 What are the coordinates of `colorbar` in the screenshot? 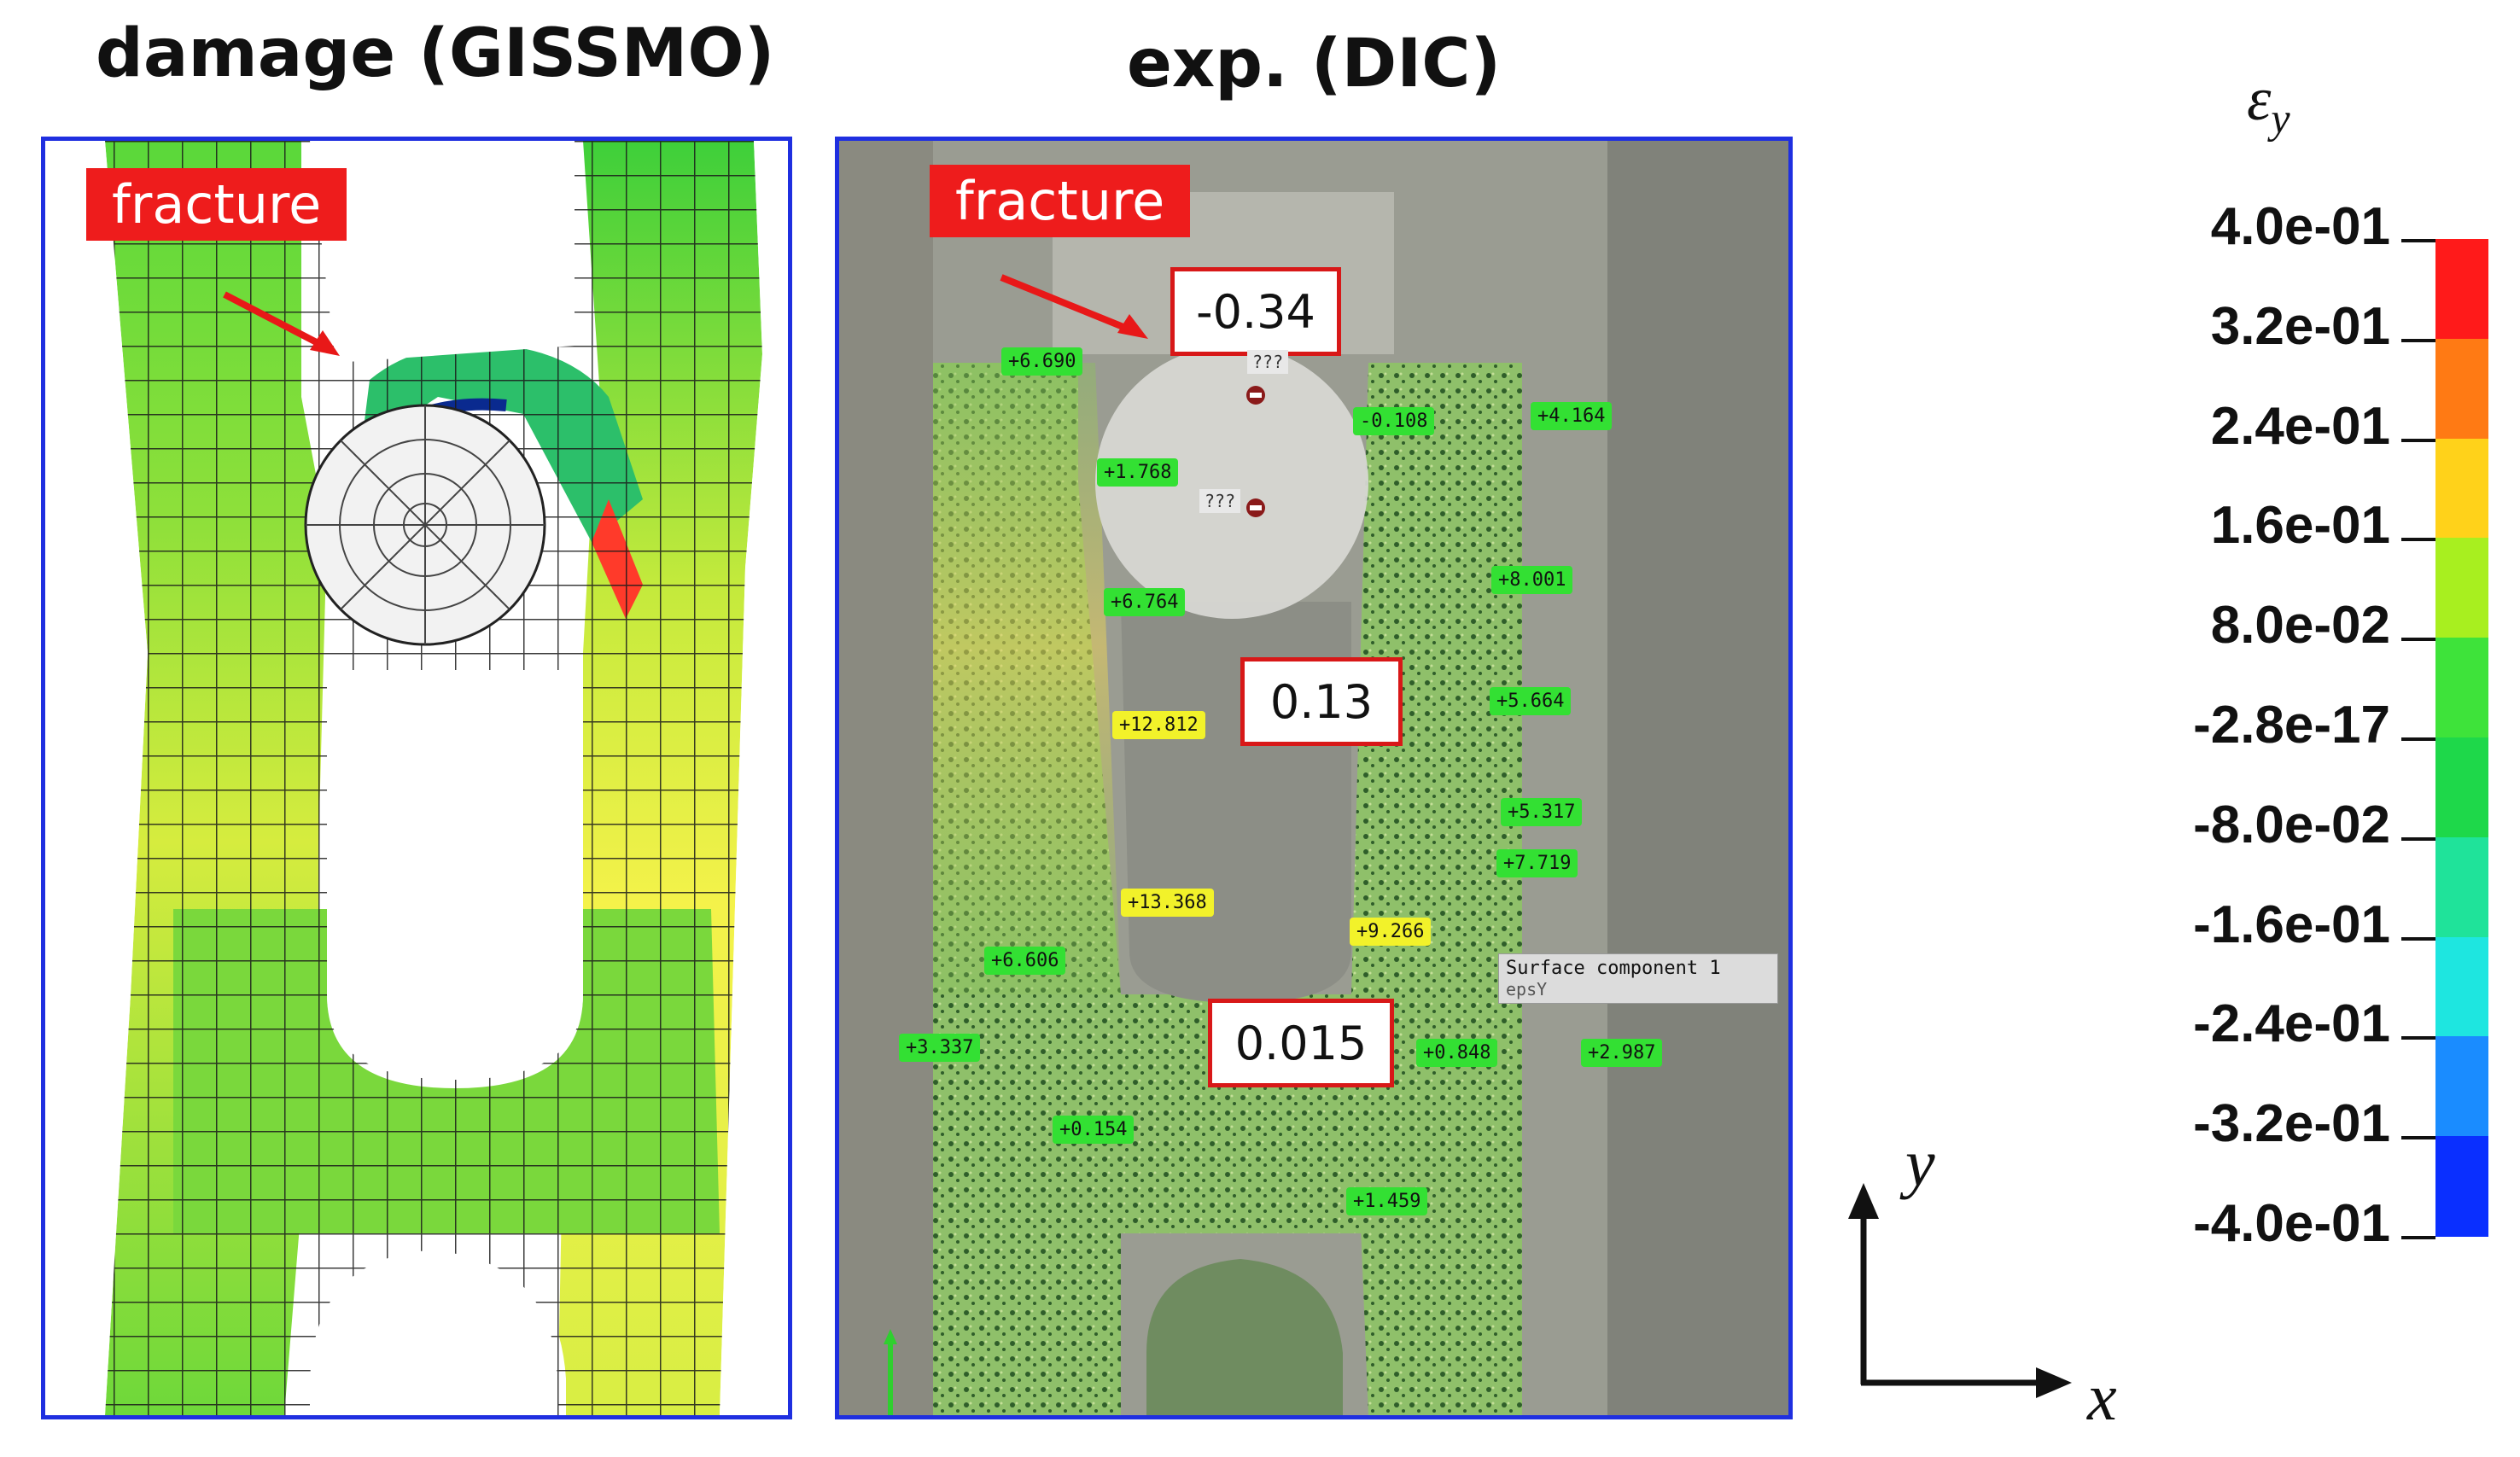 It's located at (2461, 738).